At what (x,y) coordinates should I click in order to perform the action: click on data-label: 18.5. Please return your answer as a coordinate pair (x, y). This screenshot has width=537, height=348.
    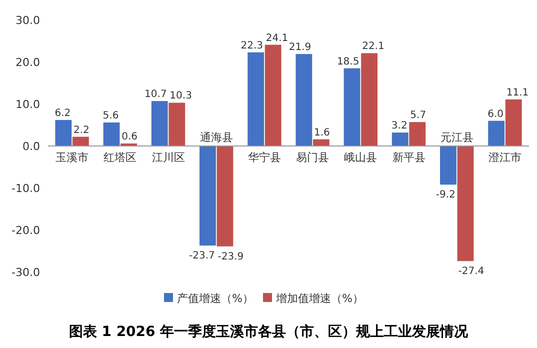
    Looking at the image, I should click on (348, 62).